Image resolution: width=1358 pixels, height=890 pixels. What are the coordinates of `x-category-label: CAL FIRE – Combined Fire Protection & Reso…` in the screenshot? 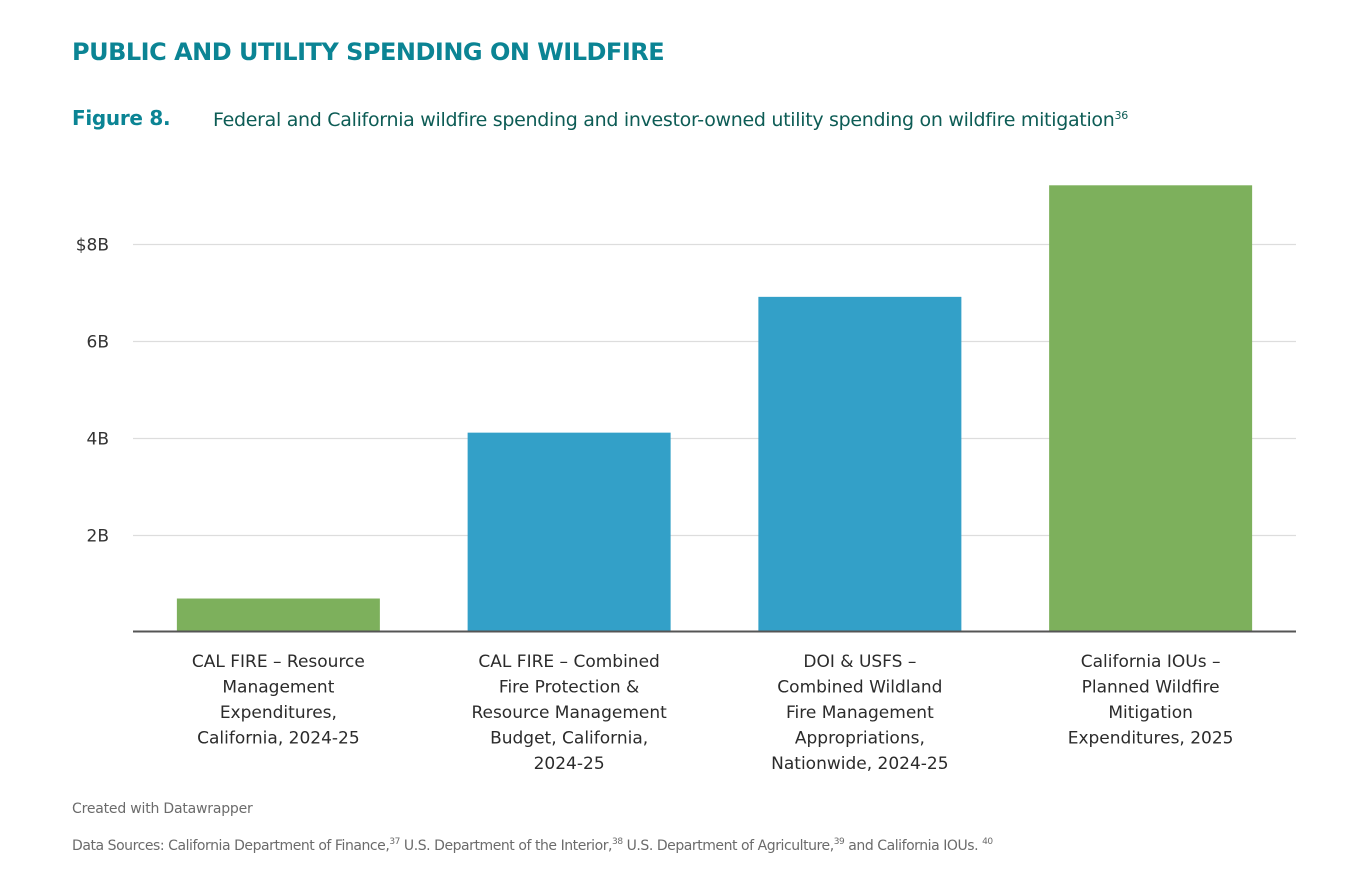 It's located at (569, 713).